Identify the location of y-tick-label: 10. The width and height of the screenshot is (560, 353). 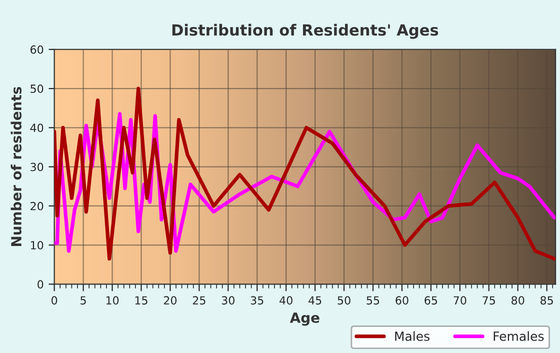
(37, 245).